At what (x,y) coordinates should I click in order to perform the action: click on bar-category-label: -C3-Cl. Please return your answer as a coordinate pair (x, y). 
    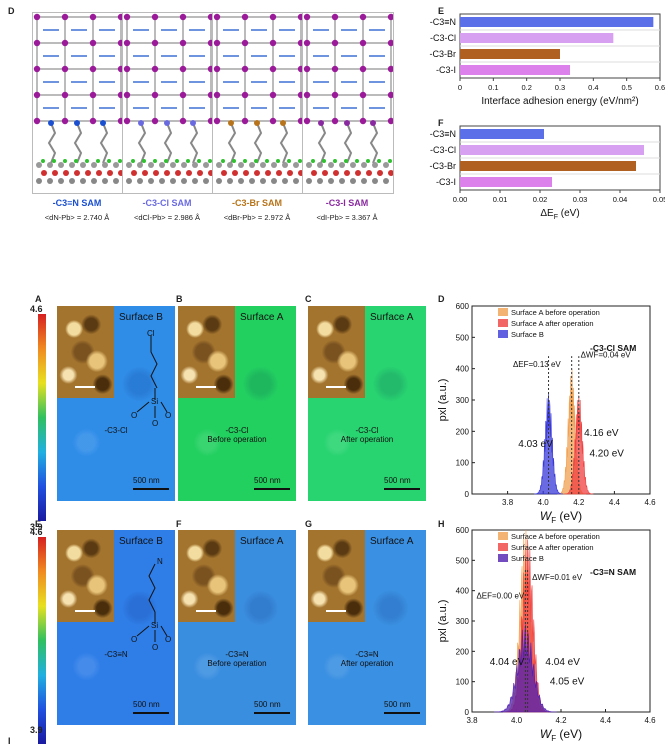
    Looking at the image, I should click on (443, 38).